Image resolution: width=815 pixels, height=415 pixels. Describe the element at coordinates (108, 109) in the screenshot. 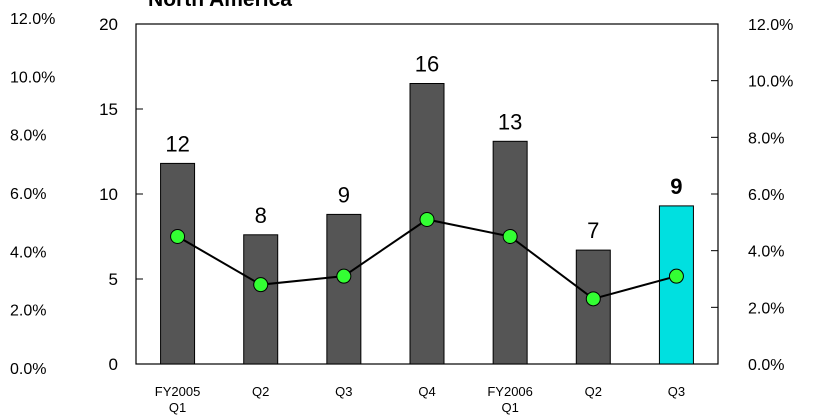

I see `left-axis-tick-label: 15` at that location.